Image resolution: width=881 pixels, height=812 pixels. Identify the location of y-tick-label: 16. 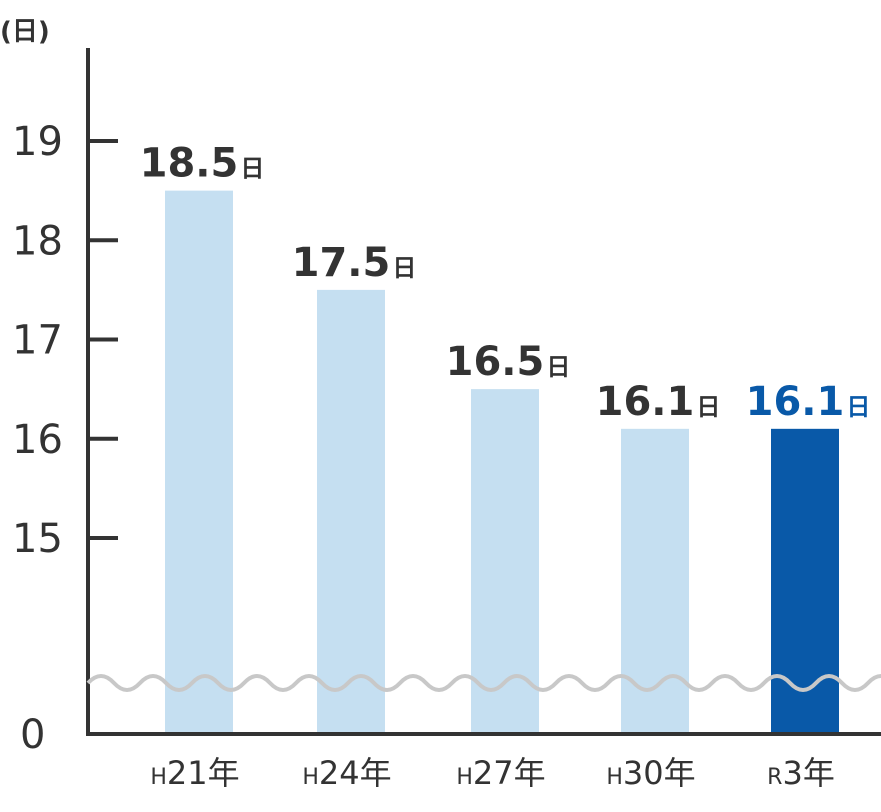
(37, 440).